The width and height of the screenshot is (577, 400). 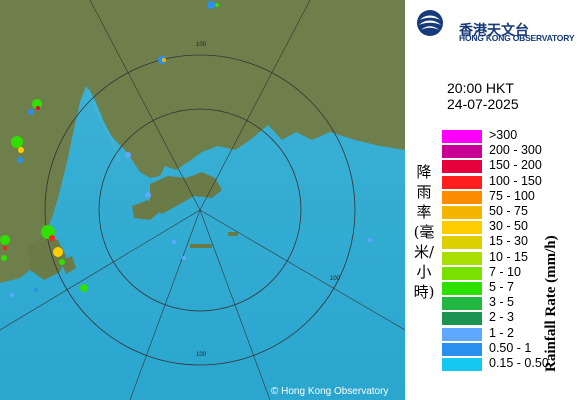 I want to click on hk-island-land, so click(x=186, y=193).